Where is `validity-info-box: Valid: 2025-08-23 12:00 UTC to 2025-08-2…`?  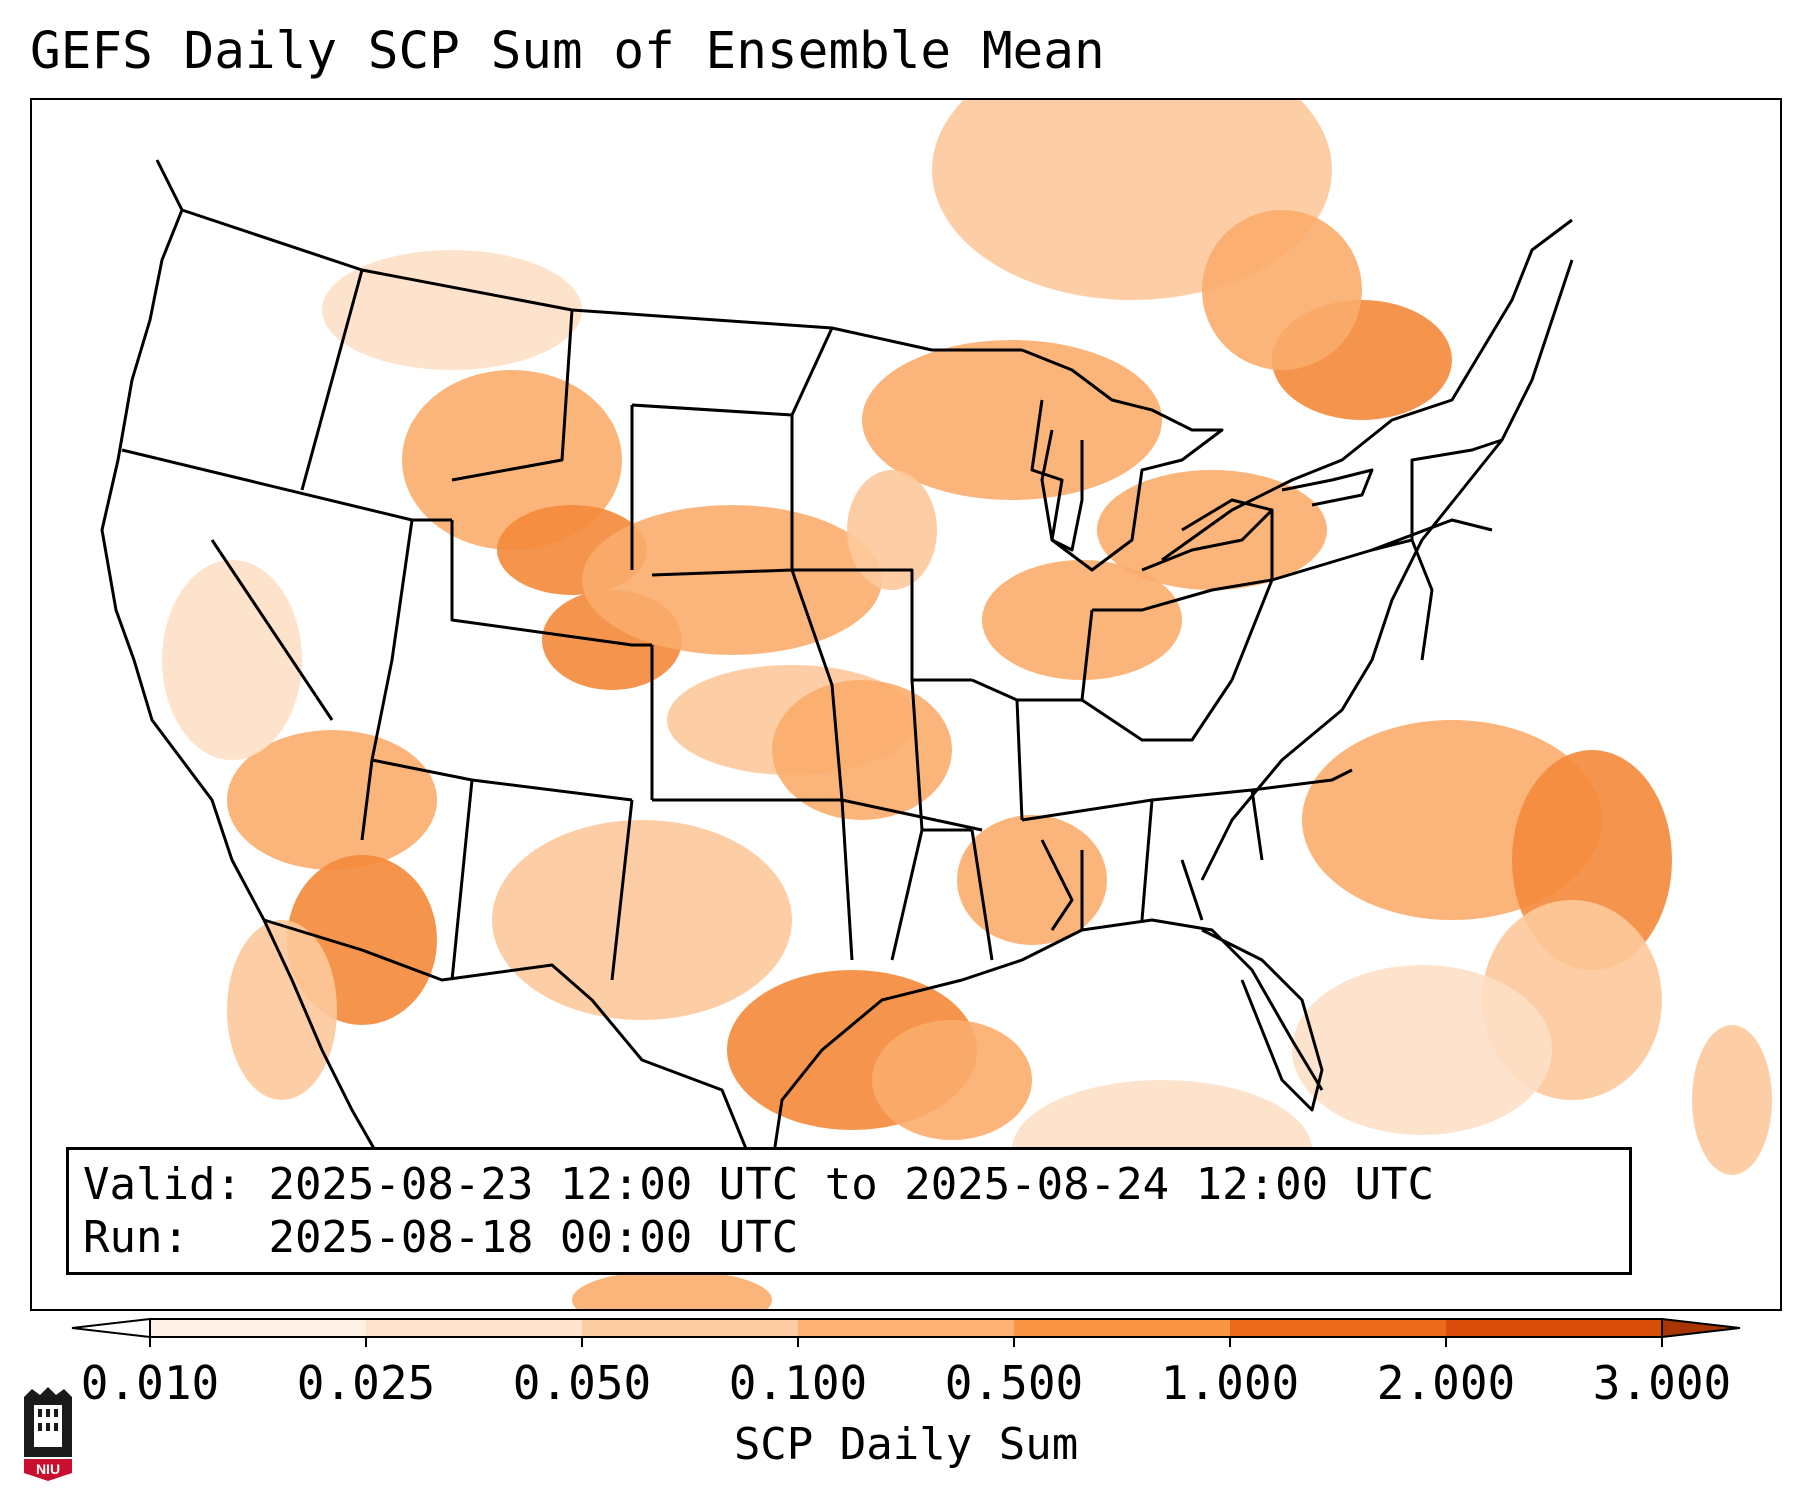
validity-info-box: Valid: 2025-08-23 12:00 UTC to 2025-08-2… is located at coordinates (849, 1211).